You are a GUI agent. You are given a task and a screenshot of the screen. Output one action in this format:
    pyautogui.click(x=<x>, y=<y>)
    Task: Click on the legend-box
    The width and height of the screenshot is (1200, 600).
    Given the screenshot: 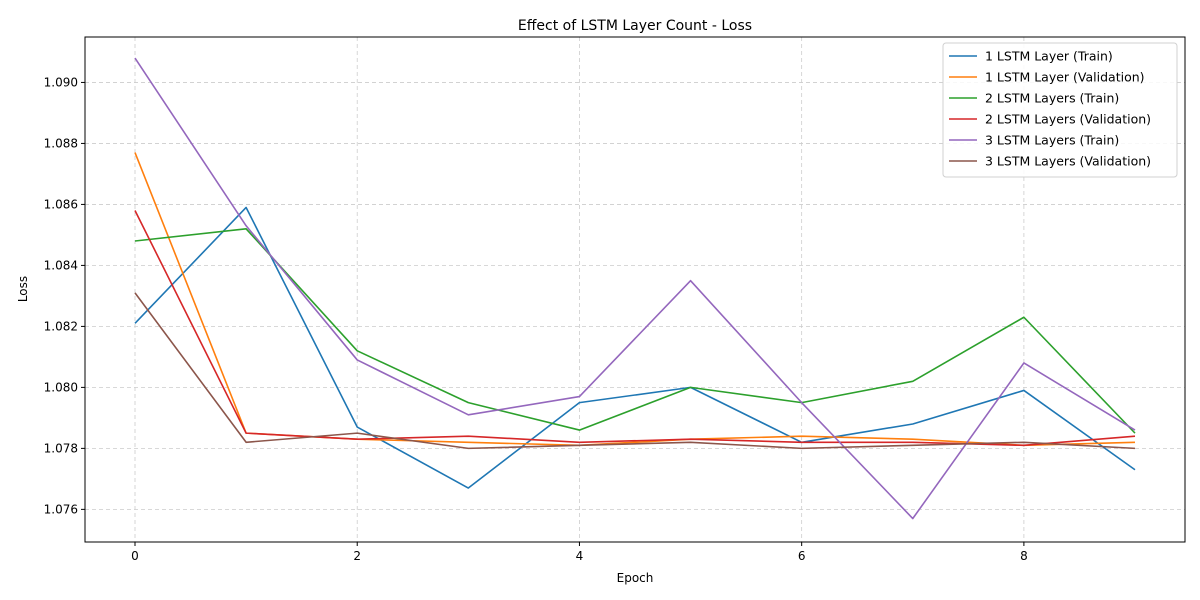 What is the action you would take?
    pyautogui.click(x=1060, y=110)
    